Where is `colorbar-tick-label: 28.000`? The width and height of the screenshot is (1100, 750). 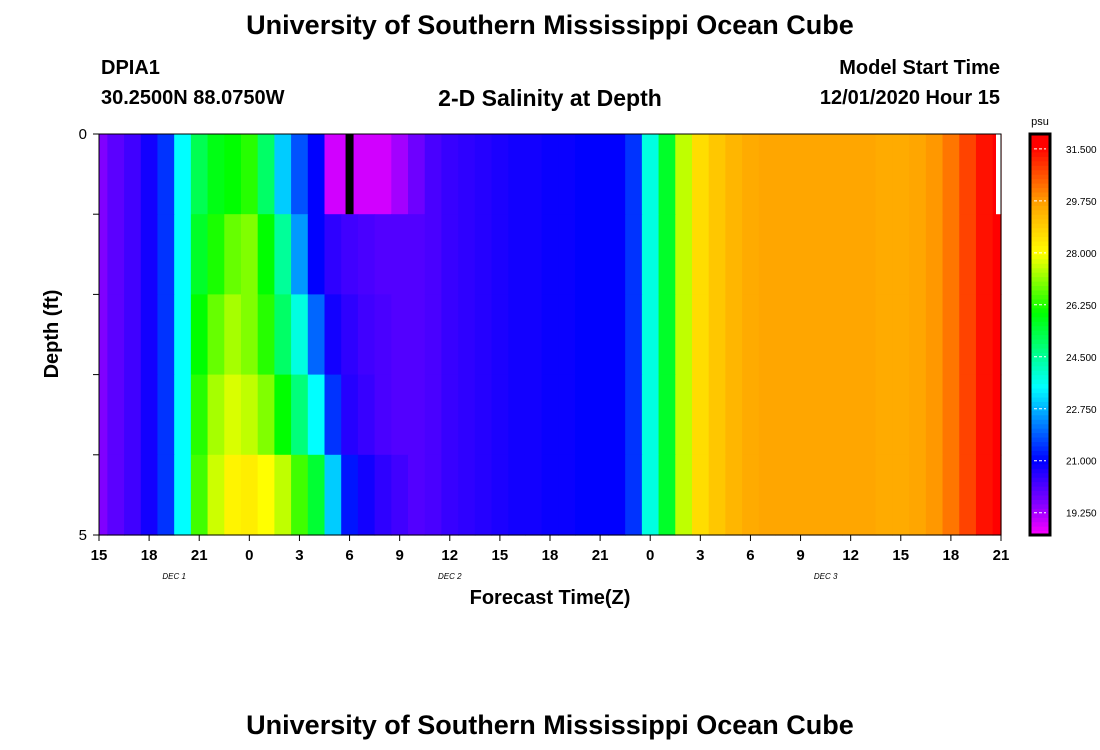
colorbar-tick-label: 28.000 is located at coordinates (1081, 254).